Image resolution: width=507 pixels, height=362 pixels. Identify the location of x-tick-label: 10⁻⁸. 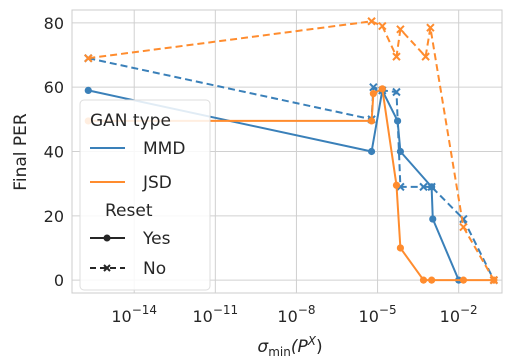
(296, 314).